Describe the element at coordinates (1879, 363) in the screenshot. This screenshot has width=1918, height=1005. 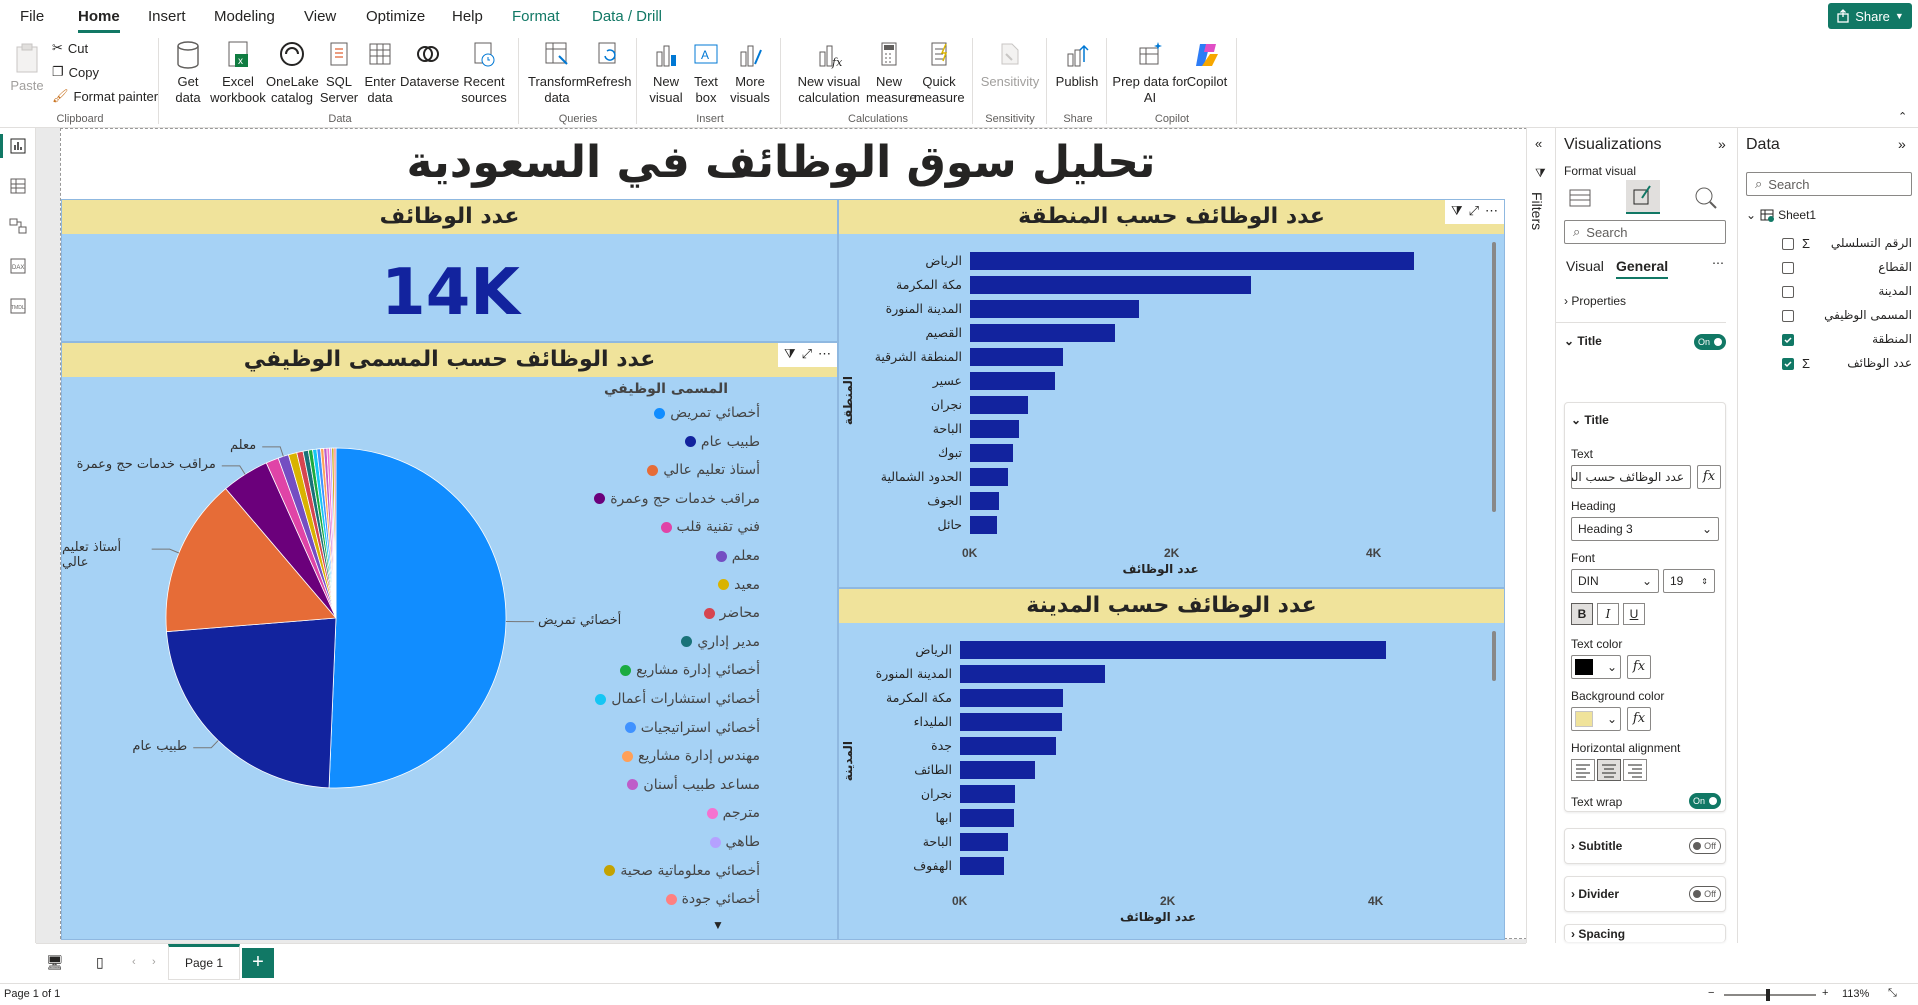
I see `field-name: عدد الوظائف` at that location.